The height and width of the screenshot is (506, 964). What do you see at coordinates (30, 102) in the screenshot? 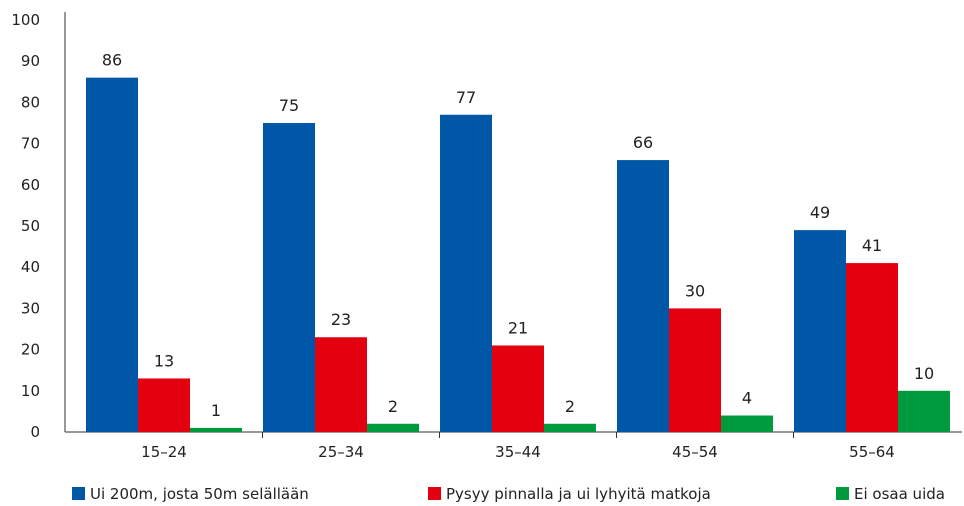
I see `y-tick-label: 80` at bounding box center [30, 102].